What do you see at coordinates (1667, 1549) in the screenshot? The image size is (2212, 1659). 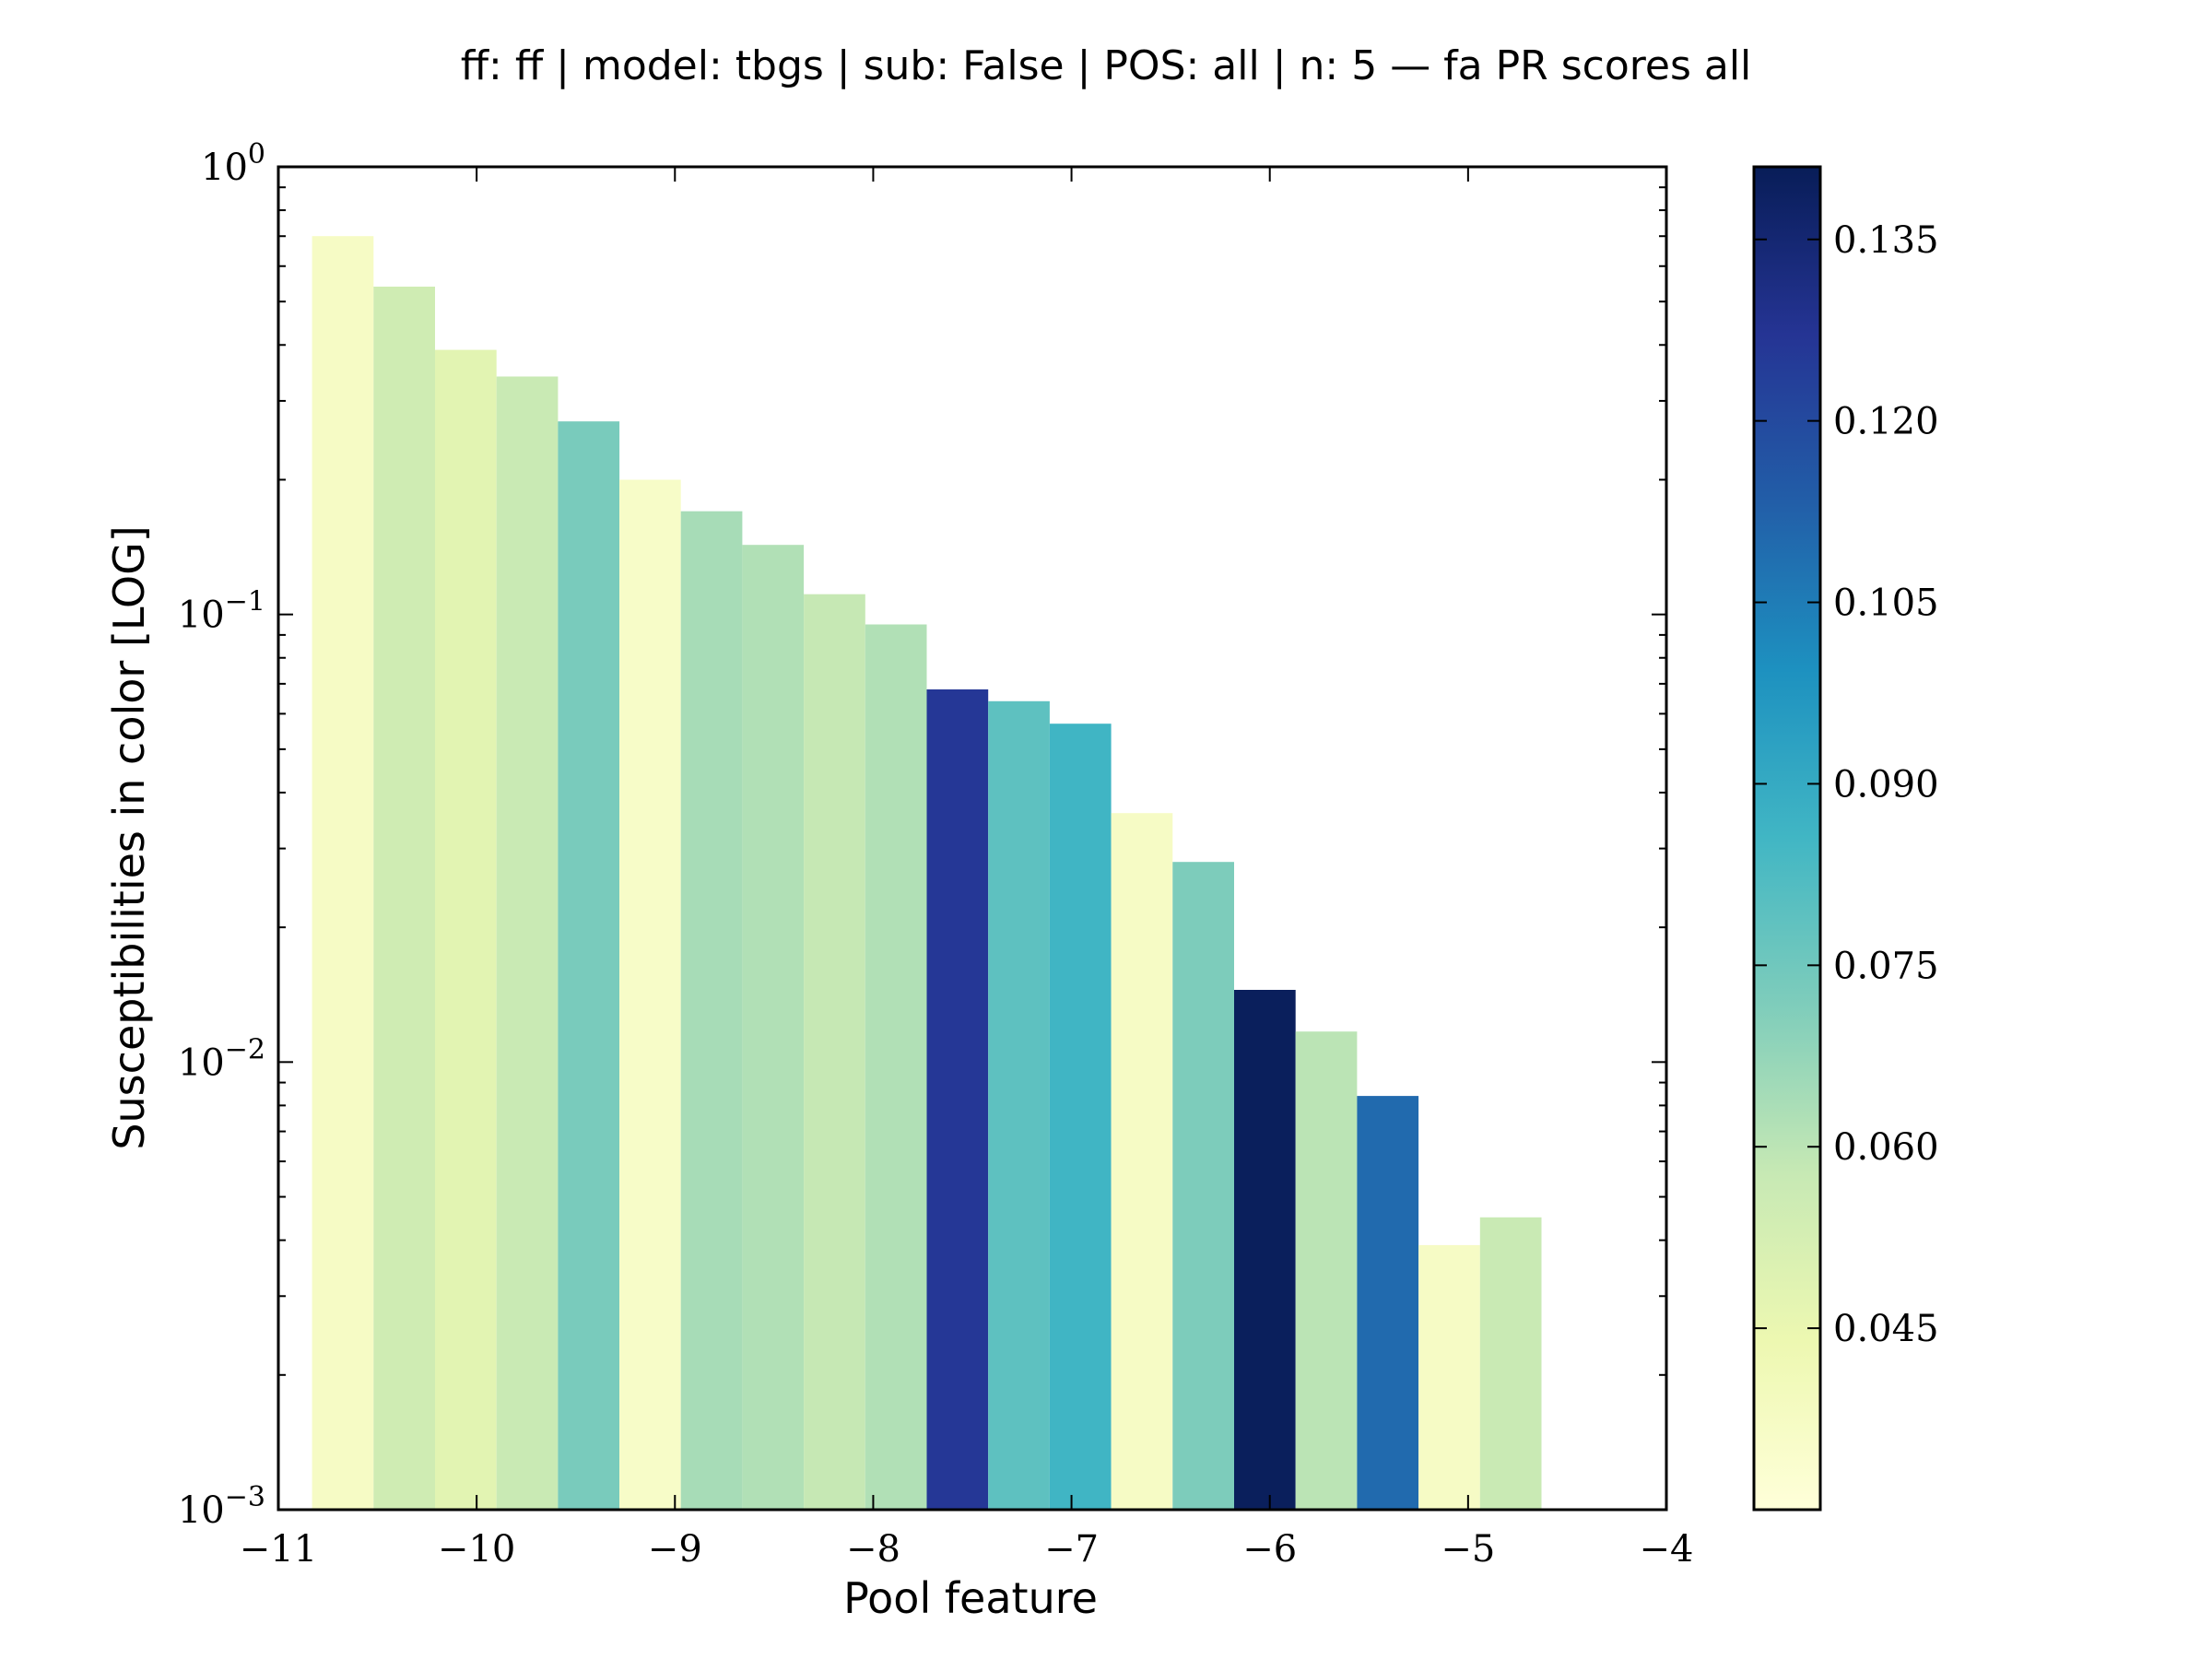 I see `x-tick-label: −4` at bounding box center [1667, 1549].